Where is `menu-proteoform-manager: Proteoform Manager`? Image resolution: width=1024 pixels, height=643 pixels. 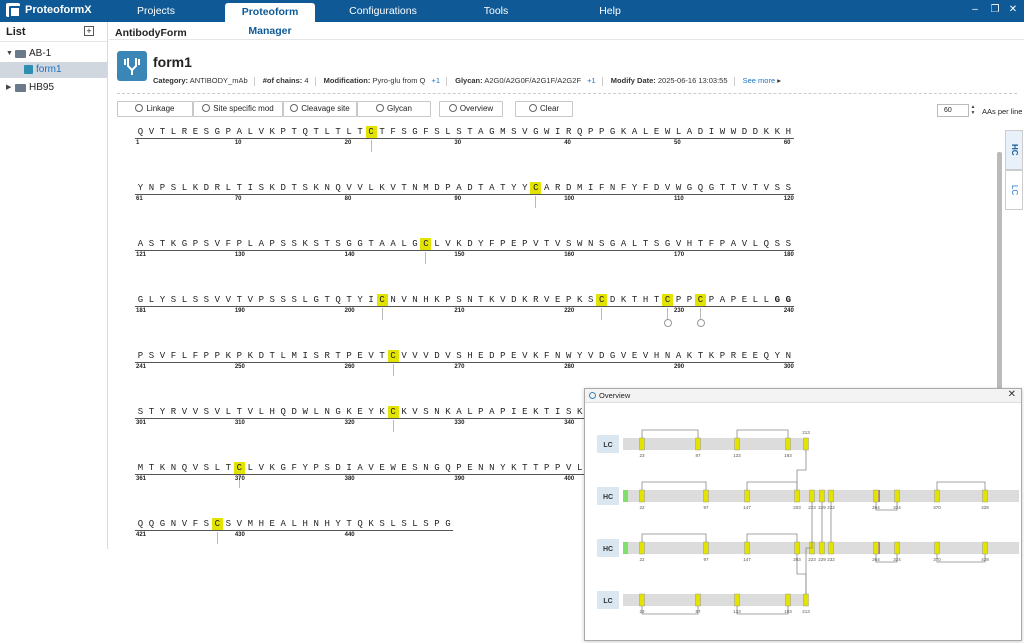
menu-proteoform-manager: Proteoform Manager is located at coordinates (270, 20).